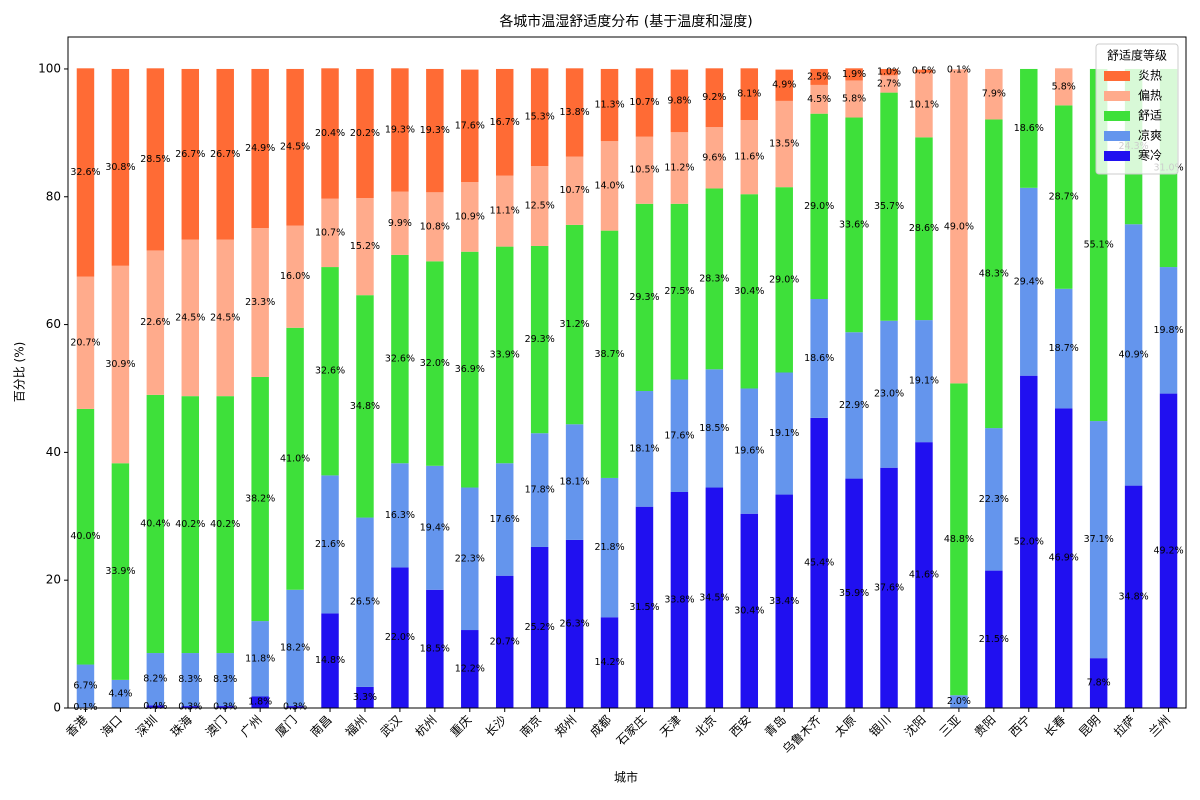  Describe the element at coordinates (435, 363) in the screenshot. I see `value-label: 32.0%` at that location.